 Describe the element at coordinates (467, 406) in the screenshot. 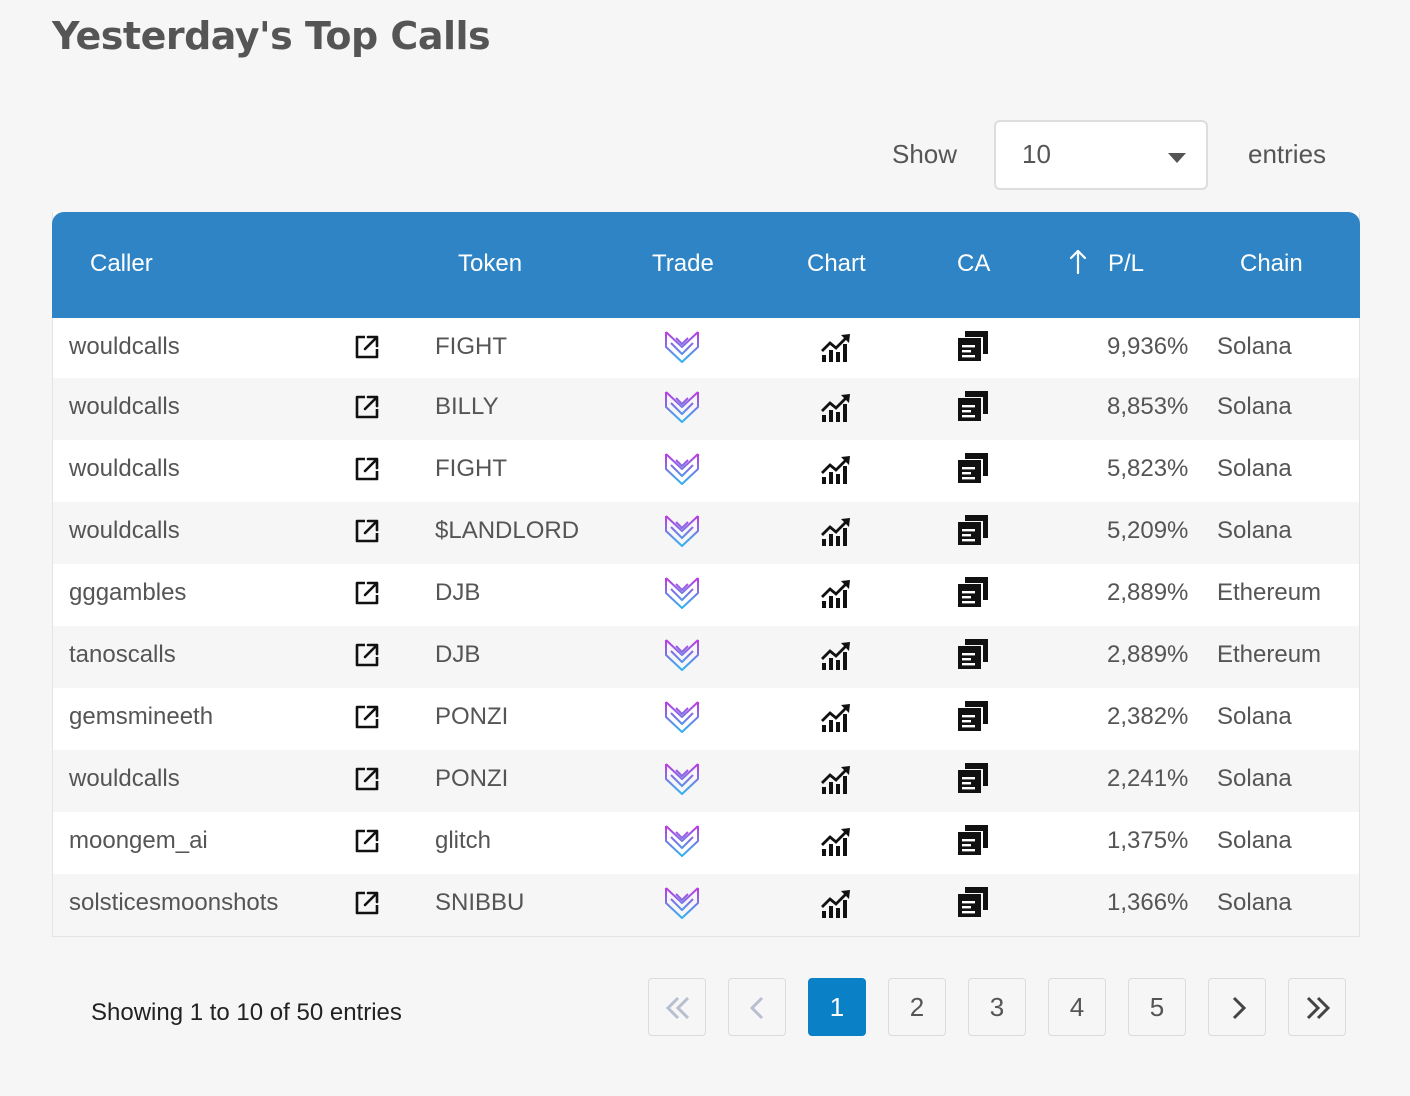

I see `token-symbol: BILLY` at that location.